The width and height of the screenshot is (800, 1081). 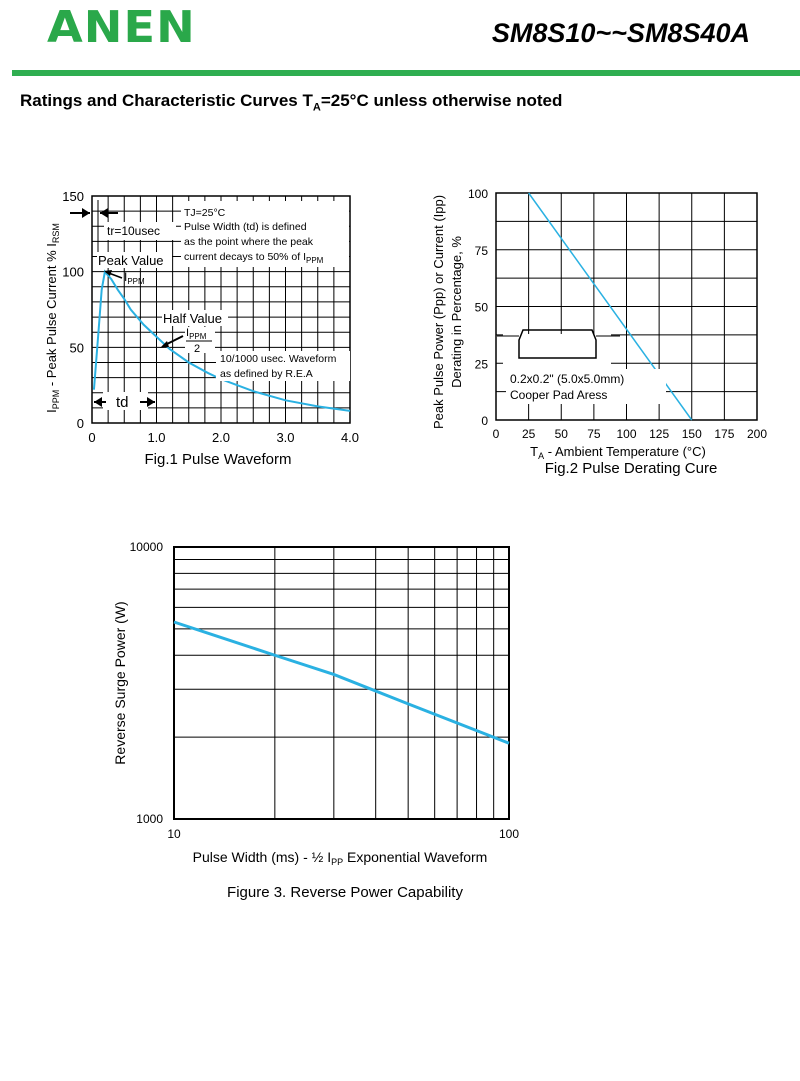 What do you see at coordinates (558, 395) in the screenshot?
I see `pad-note-2: Cooper Pad Aress` at bounding box center [558, 395].